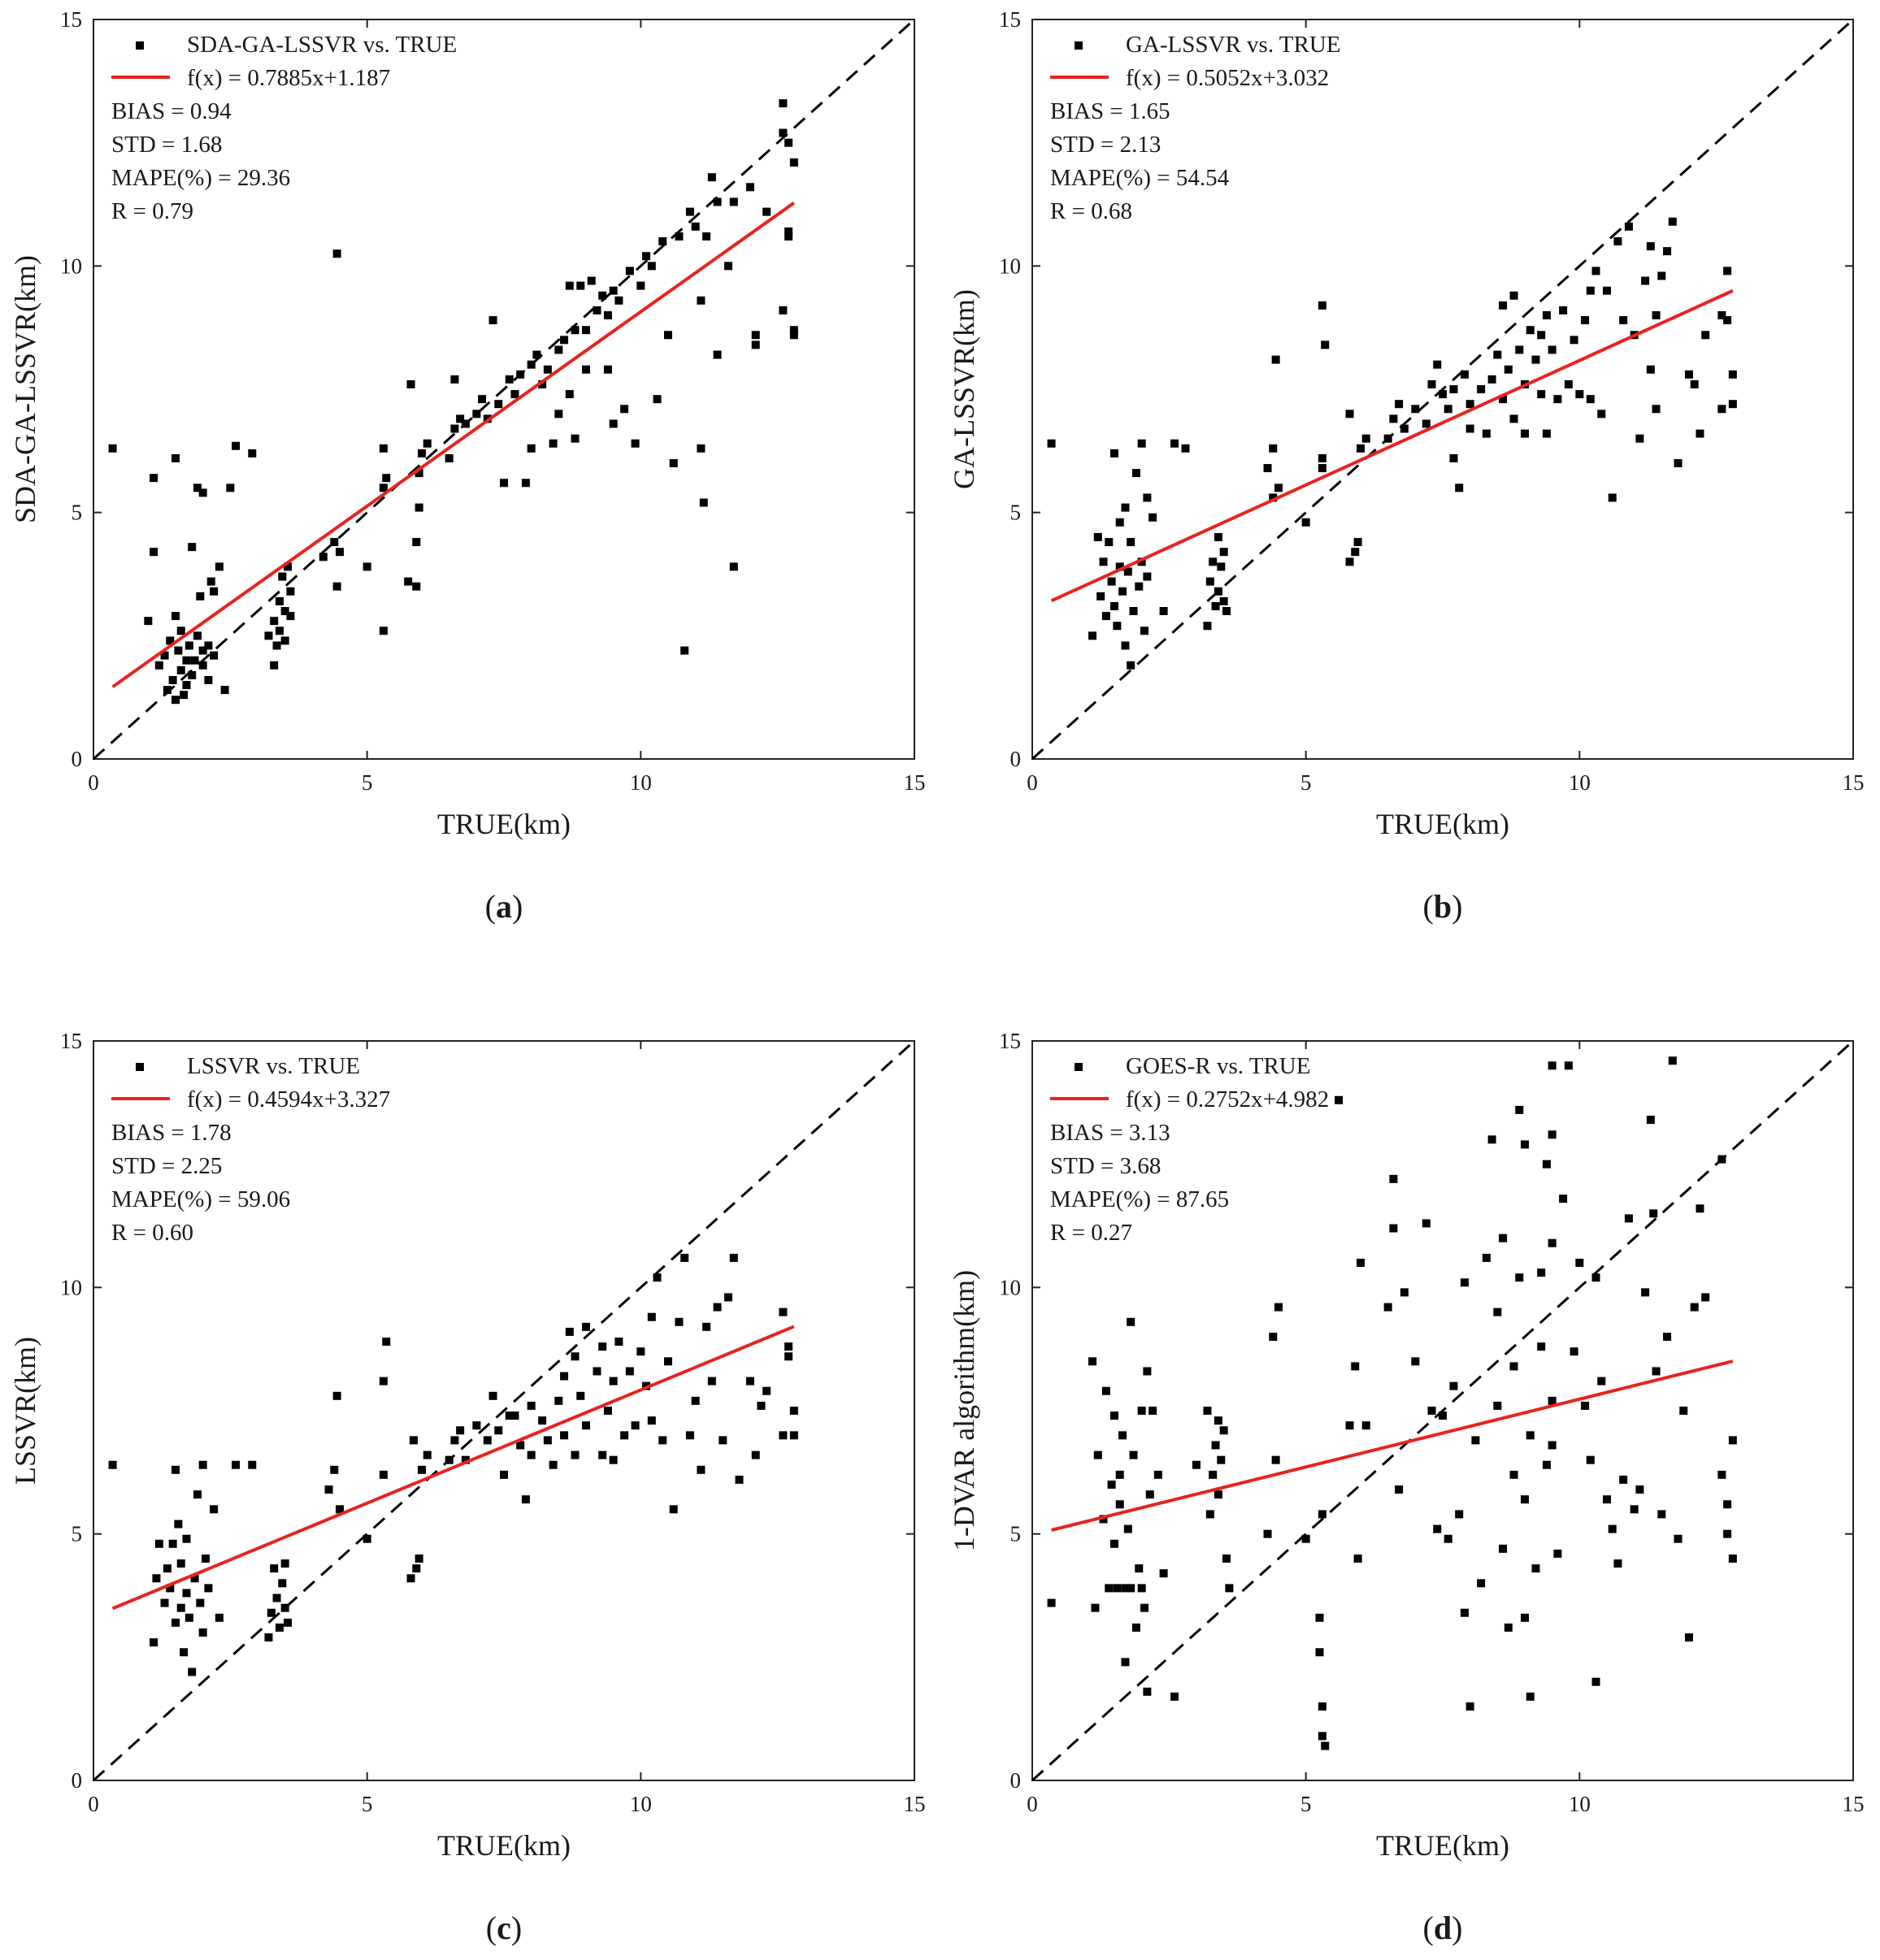 This screenshot has height=1960, width=1880. What do you see at coordinates (516, 1928) in the screenshot?
I see `caption-paren-close: )` at bounding box center [516, 1928].